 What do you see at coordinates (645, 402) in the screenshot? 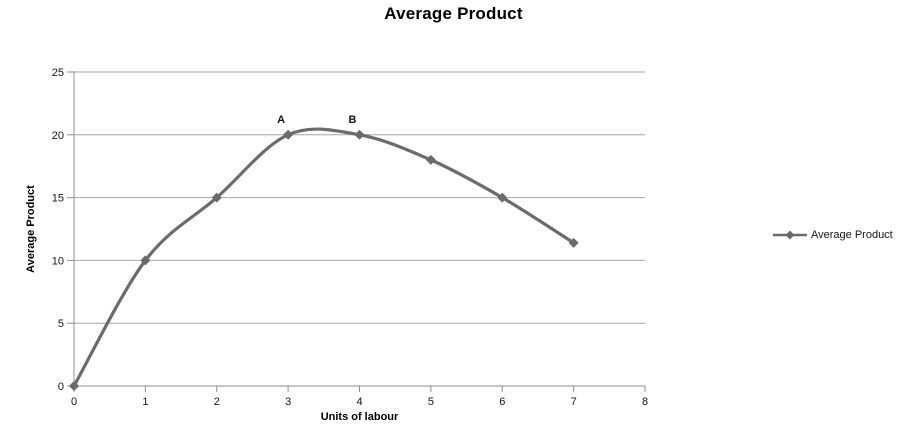
I see `x-tick-label: 8` at bounding box center [645, 402].